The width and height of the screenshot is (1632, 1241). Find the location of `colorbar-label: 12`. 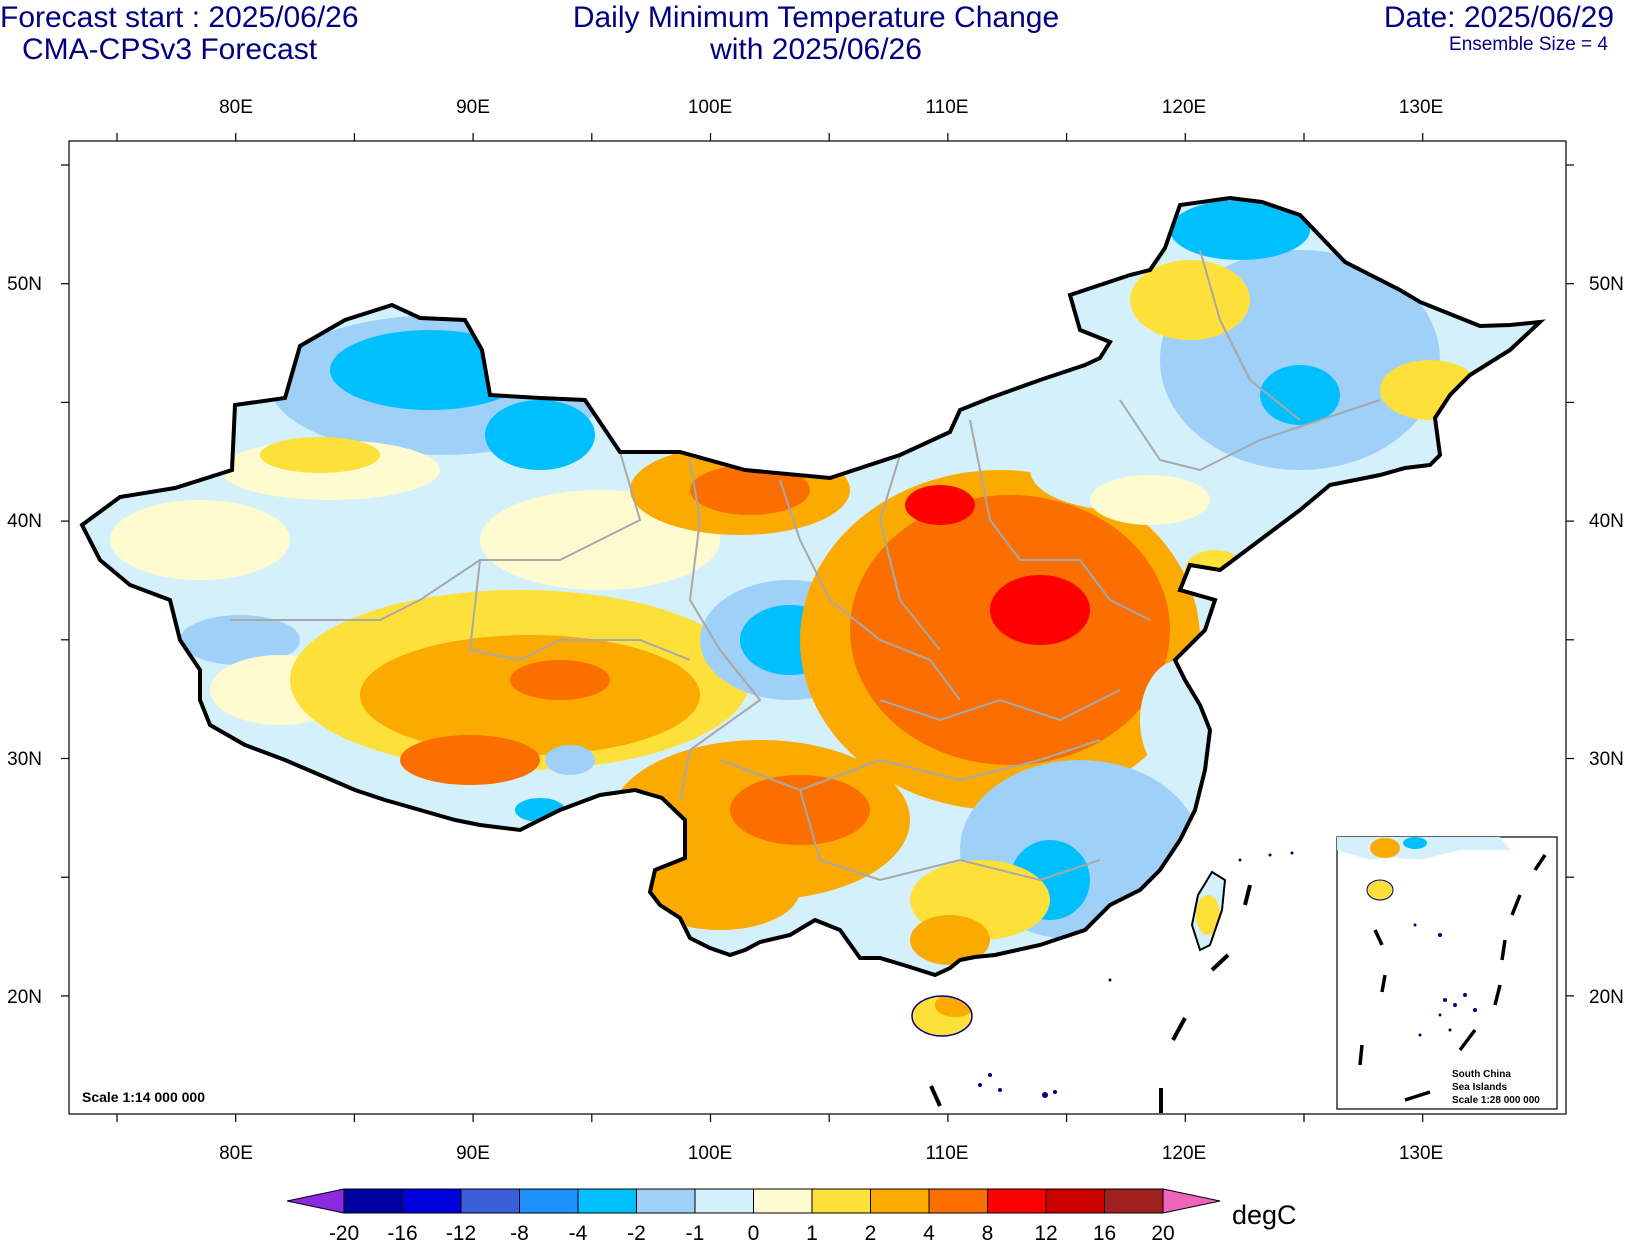

colorbar-label: 12 is located at coordinates (1045, 1231).